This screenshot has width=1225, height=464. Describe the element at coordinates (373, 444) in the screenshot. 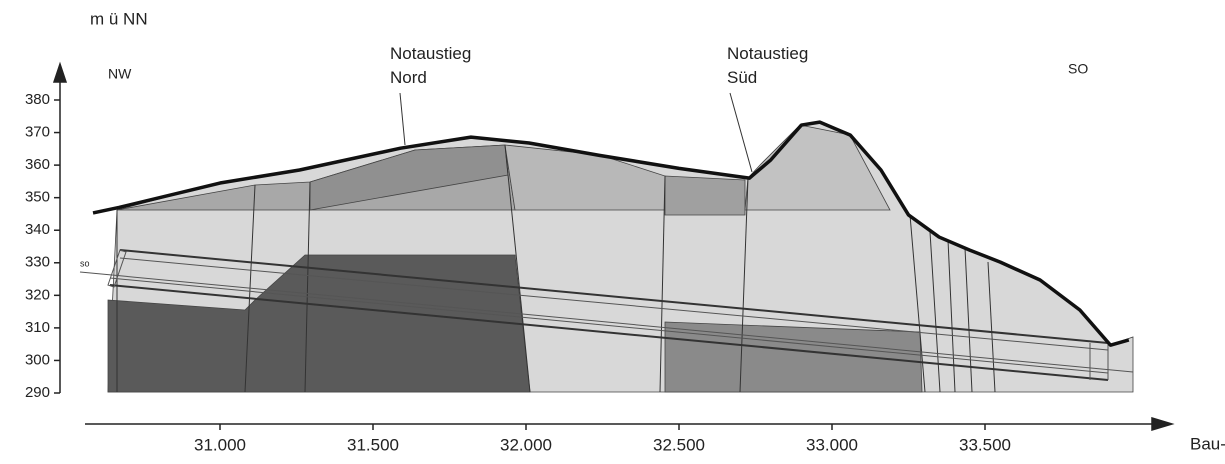

I see `x-tick-label: 31.500` at that location.